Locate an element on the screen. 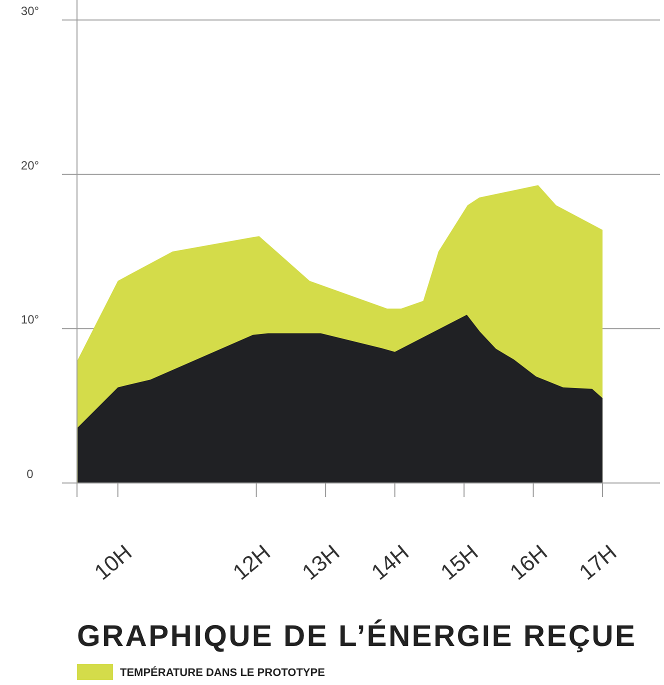 The height and width of the screenshot is (685, 664). y-tick-label: 0 is located at coordinates (30, 474).